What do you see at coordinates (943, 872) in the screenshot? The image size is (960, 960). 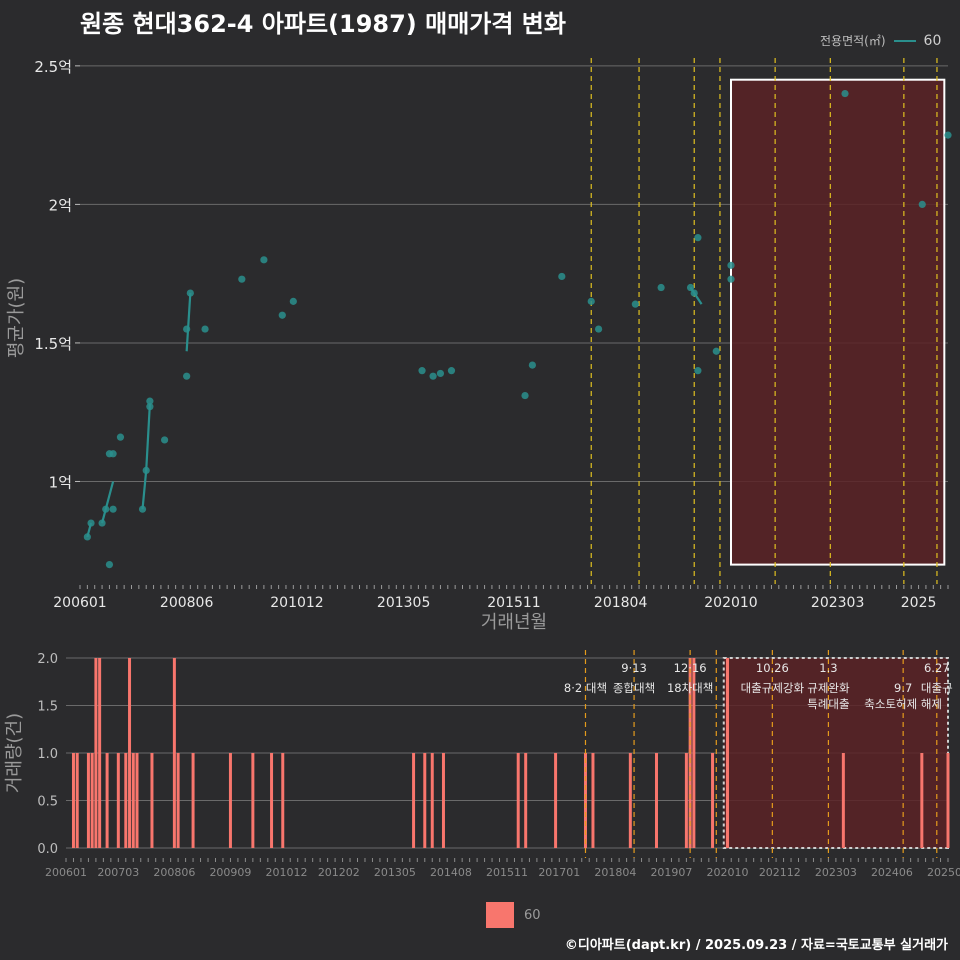 I see `x-tick-label: 202509` at bounding box center [943, 872].